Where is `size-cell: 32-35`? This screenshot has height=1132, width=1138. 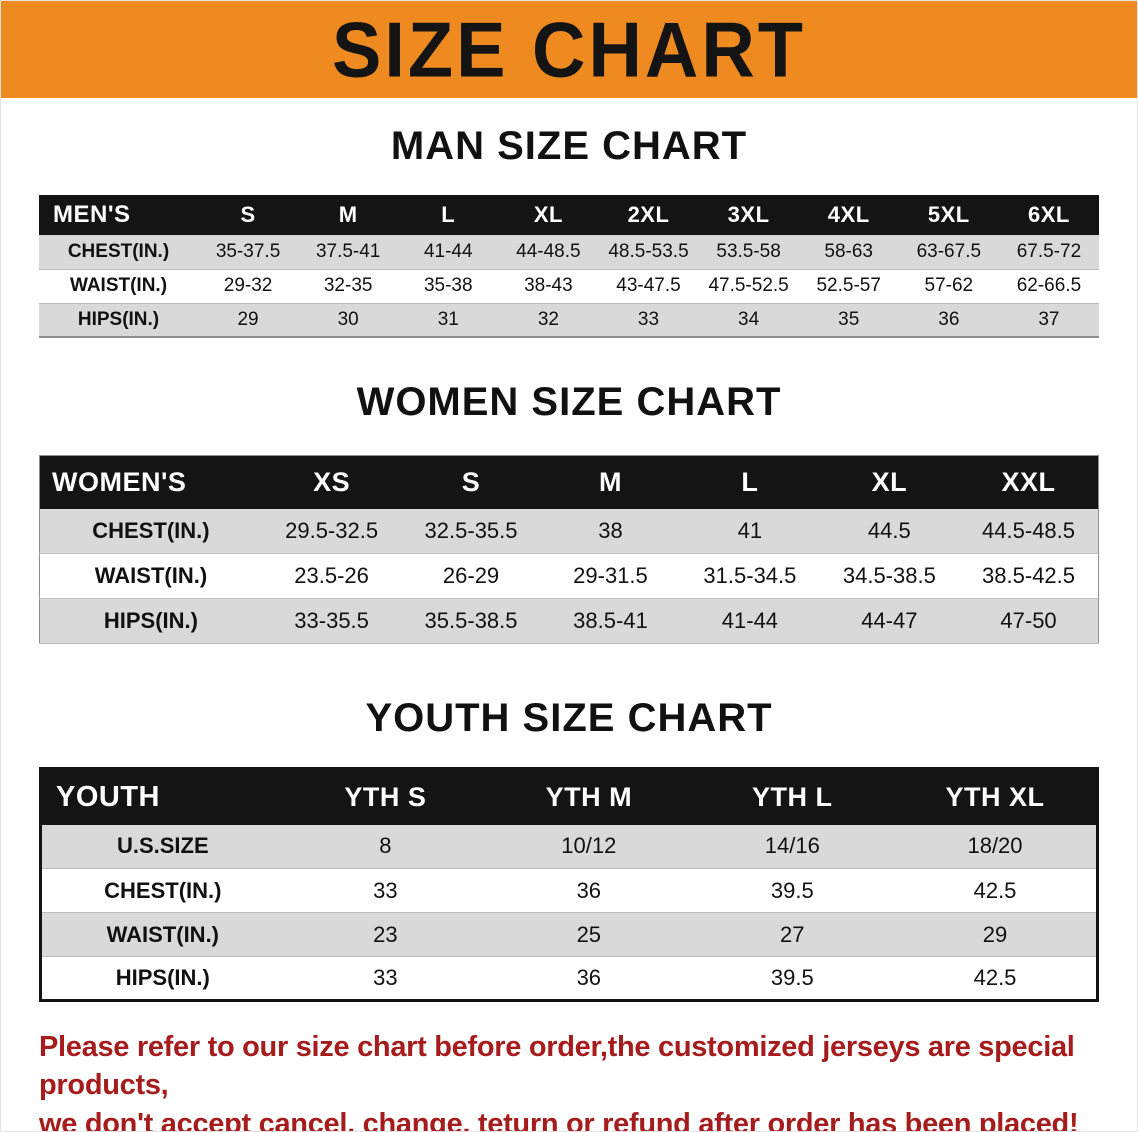 size-cell: 32-35 is located at coordinates (348, 285).